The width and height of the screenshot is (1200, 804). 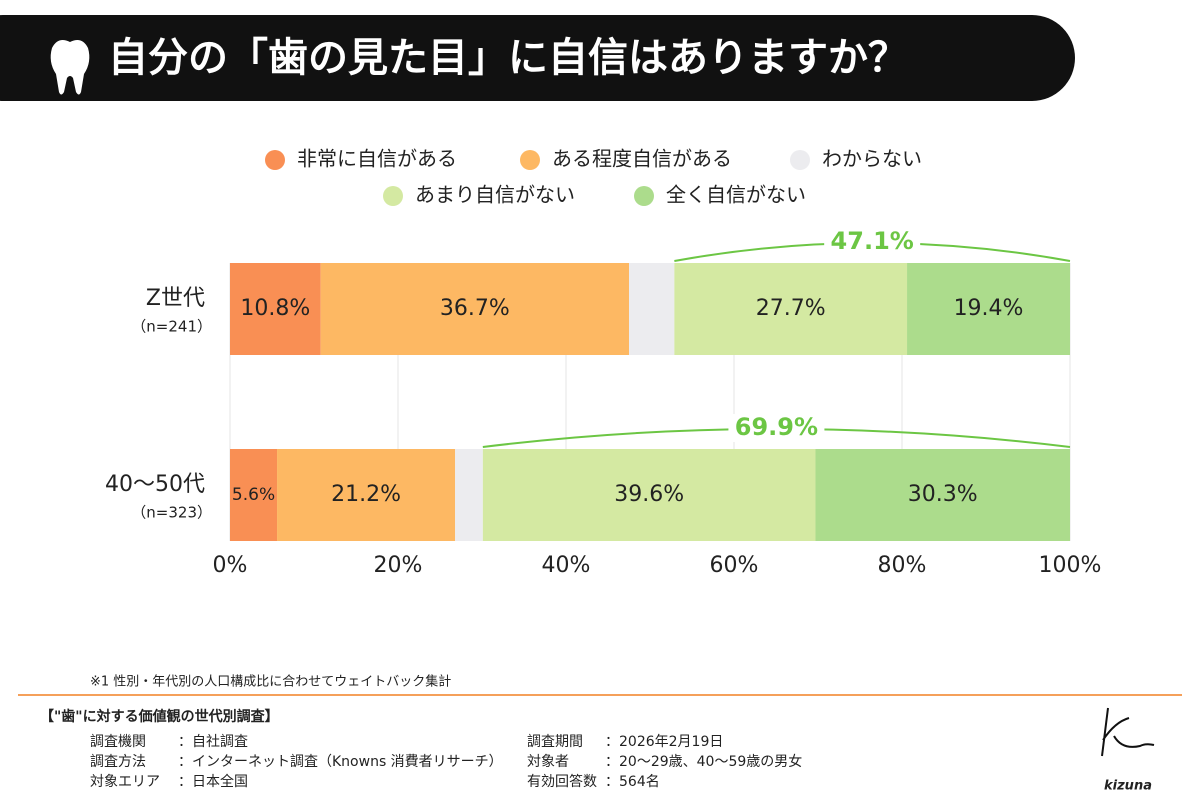 What do you see at coordinates (118, 762) in the screenshot?
I see `info-label: 調査方法` at bounding box center [118, 762].